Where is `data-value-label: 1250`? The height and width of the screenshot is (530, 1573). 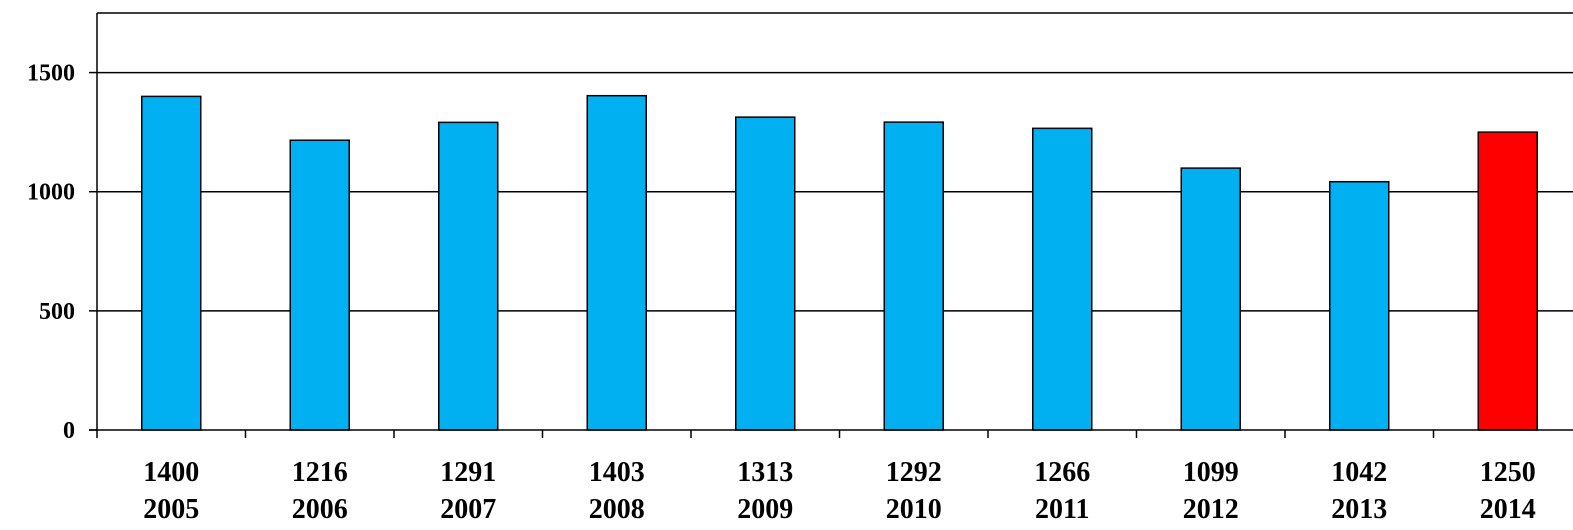 data-value-label: 1250 is located at coordinates (1508, 472).